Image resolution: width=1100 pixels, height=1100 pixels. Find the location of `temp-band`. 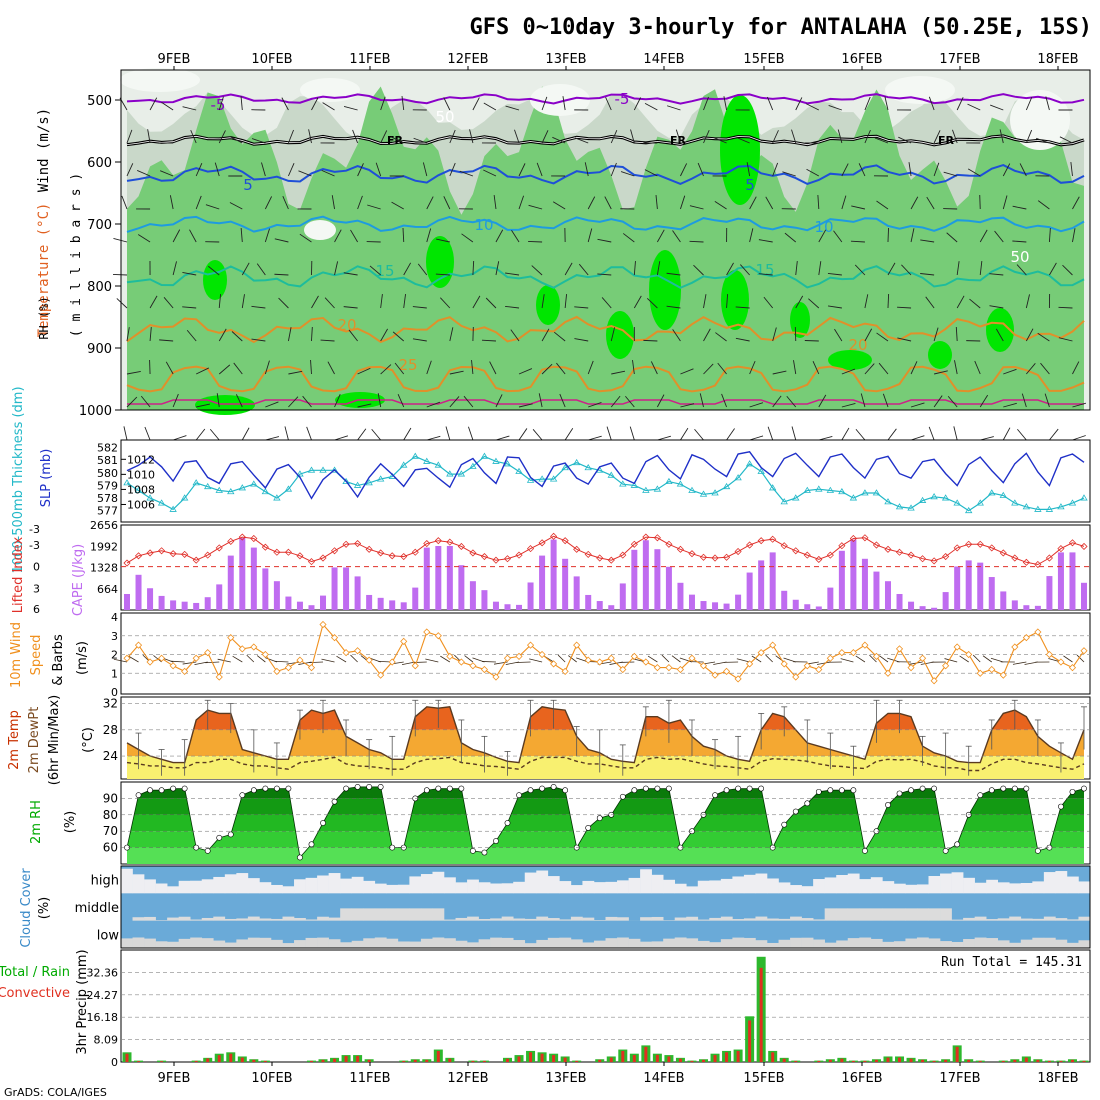

temp-band is located at coordinates (605, 767).